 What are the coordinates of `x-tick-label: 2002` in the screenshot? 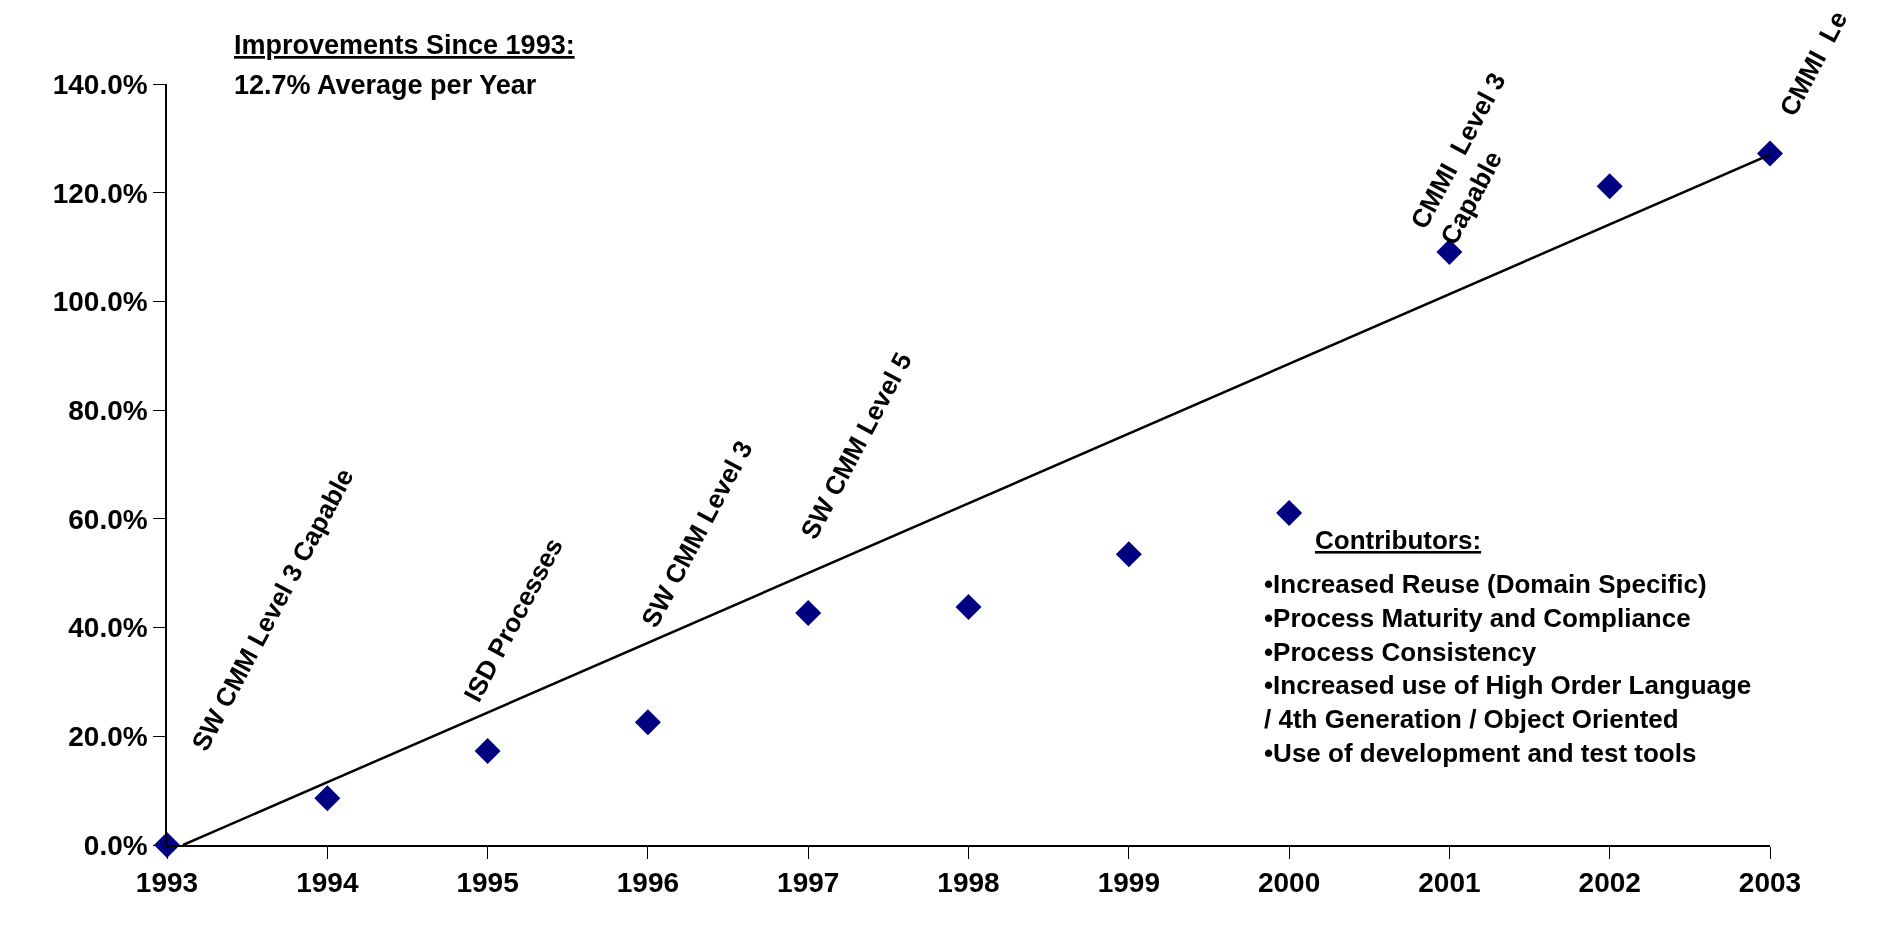 It's located at (1609, 883).